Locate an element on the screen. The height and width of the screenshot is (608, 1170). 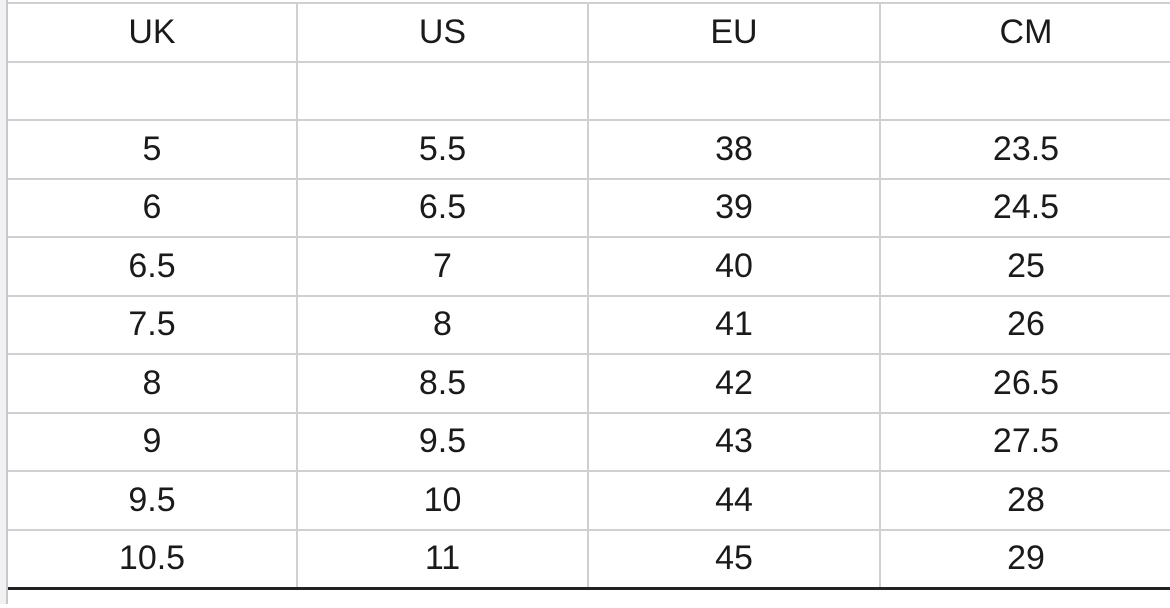
header-cell-uk: UK is located at coordinates (153, 32).